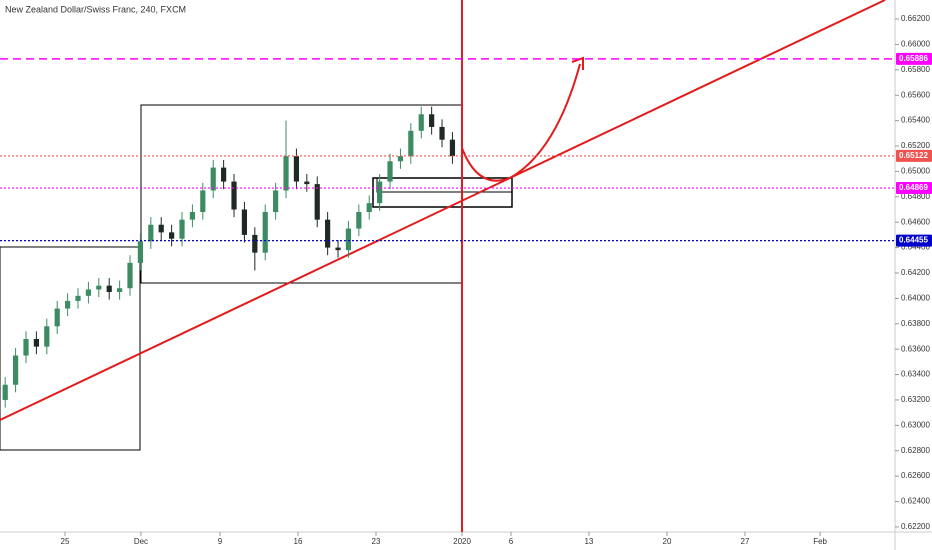 The image size is (932, 550). What do you see at coordinates (298, 541) in the screenshot?
I see `x-tick-label: 16` at bounding box center [298, 541].